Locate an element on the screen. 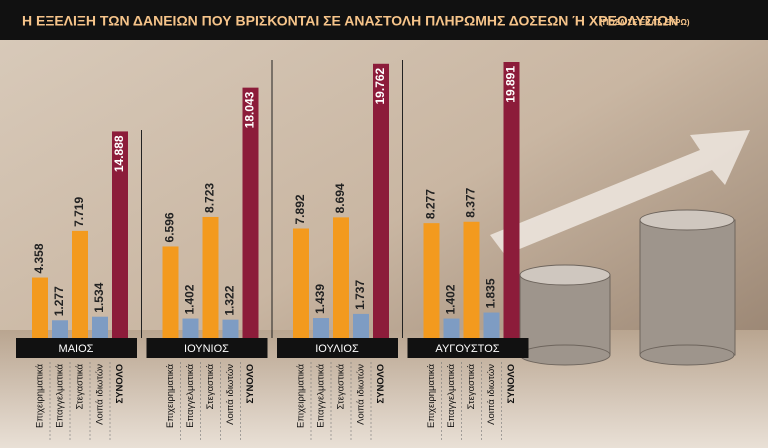 The width and height of the screenshot is (768, 448). value-label: 19.762 is located at coordinates (380, 85).